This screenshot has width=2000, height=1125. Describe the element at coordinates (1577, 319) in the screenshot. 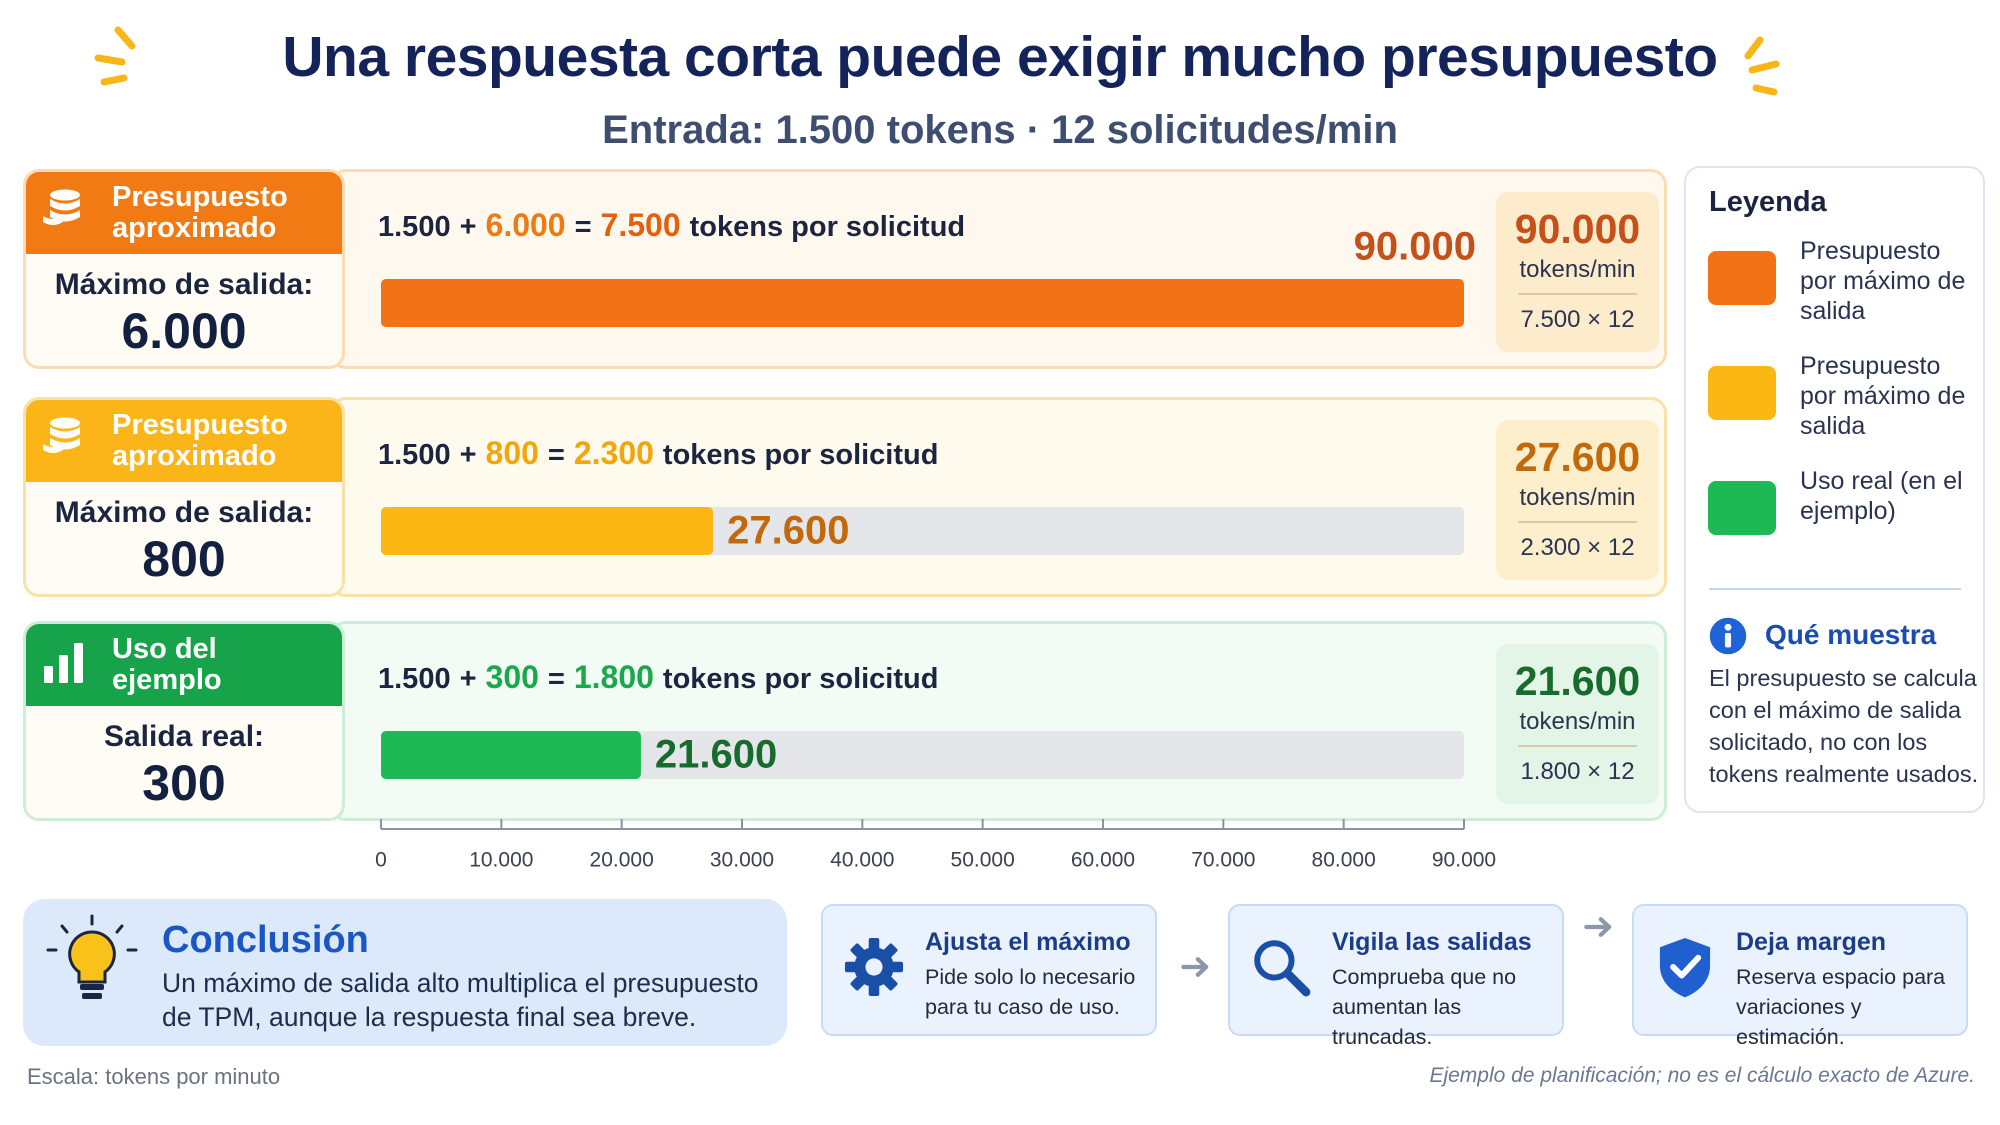

I see `rate-calc: 7.500 × 12` at that location.